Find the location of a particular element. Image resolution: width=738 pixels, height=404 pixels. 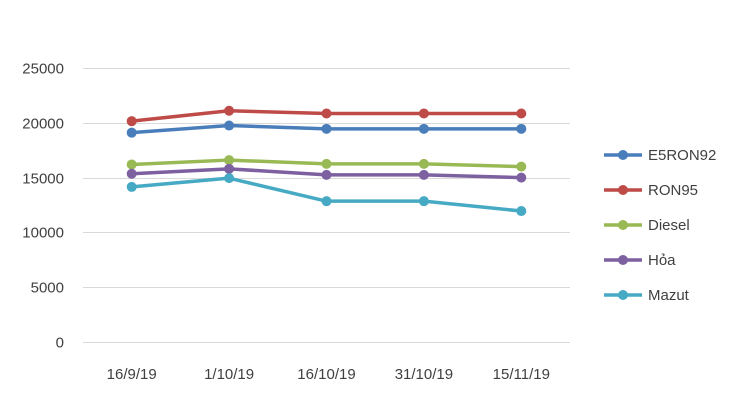

x-axis-tick-labels: 16/9/19 1/10/19 16/10/19 31/10/19 15/11/19 is located at coordinates (328, 374).